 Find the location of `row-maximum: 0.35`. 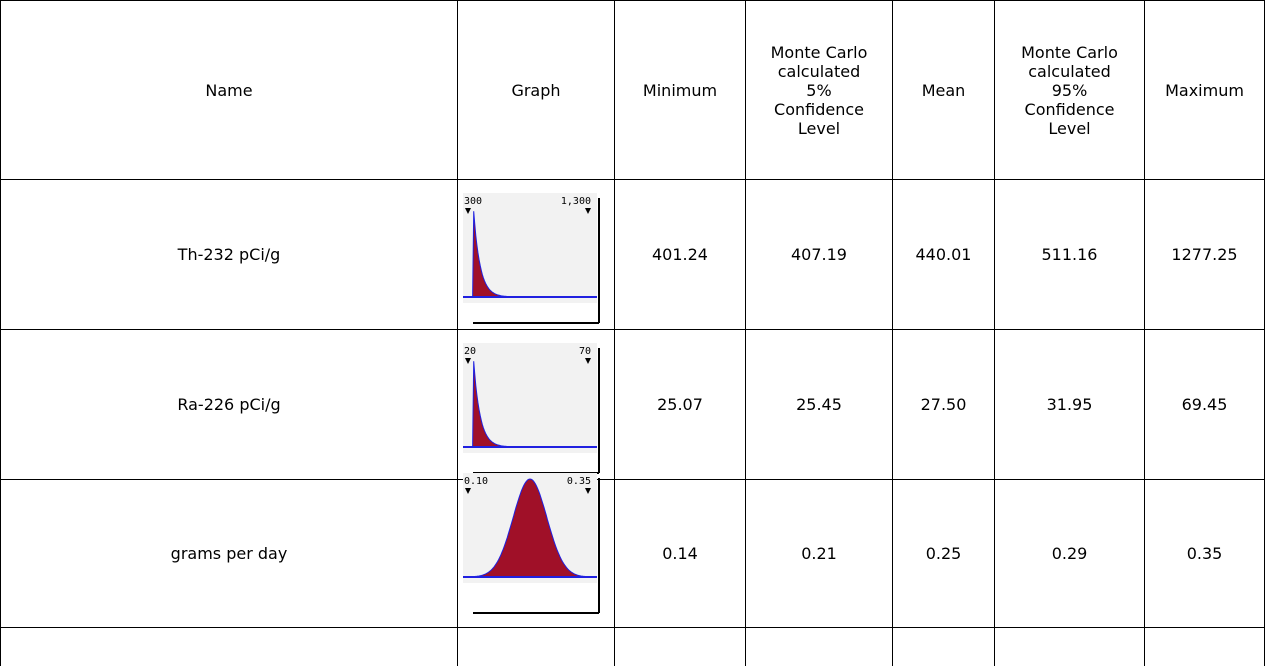

row-maximum: 0.35 is located at coordinates (1204, 553).